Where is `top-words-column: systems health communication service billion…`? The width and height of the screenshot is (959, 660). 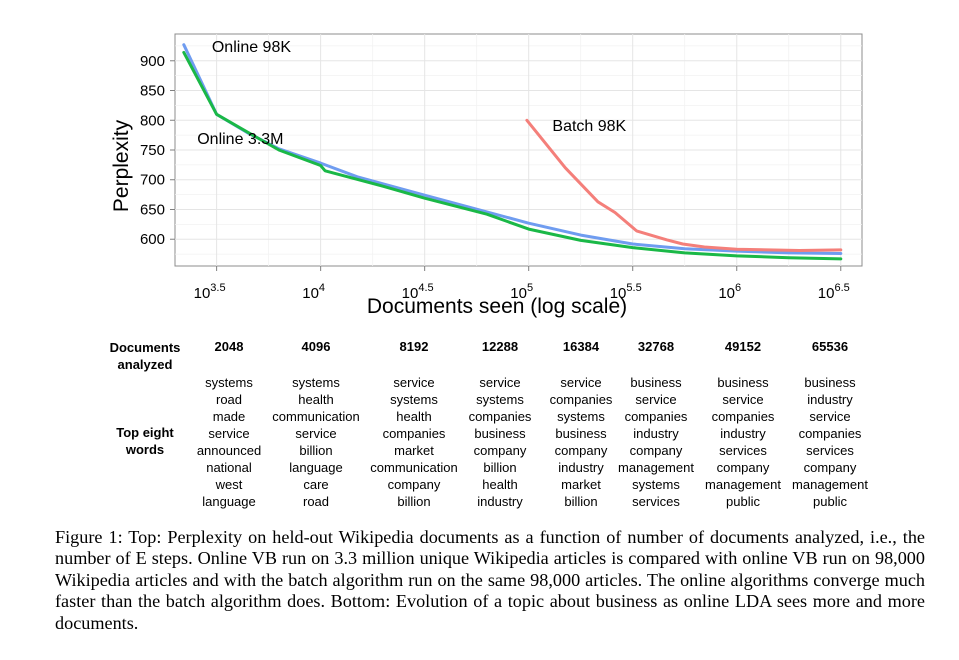
top-words-column: systems health communication service billion… is located at coordinates (316, 442).